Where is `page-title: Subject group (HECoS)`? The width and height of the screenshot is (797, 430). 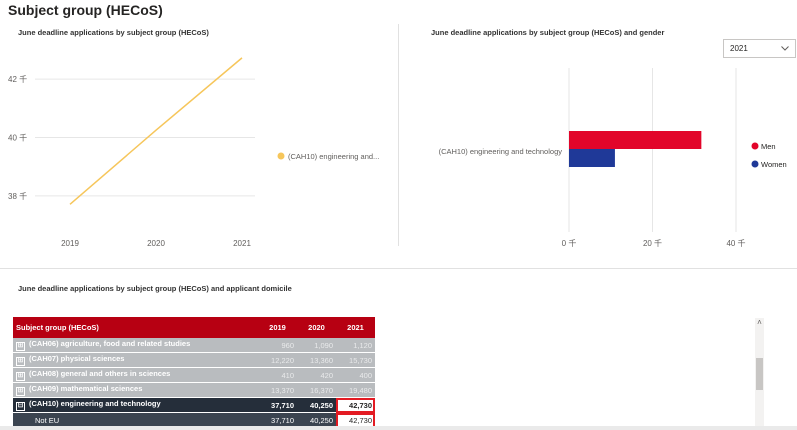
page-title: Subject group (HECoS) is located at coordinates (85, 10).